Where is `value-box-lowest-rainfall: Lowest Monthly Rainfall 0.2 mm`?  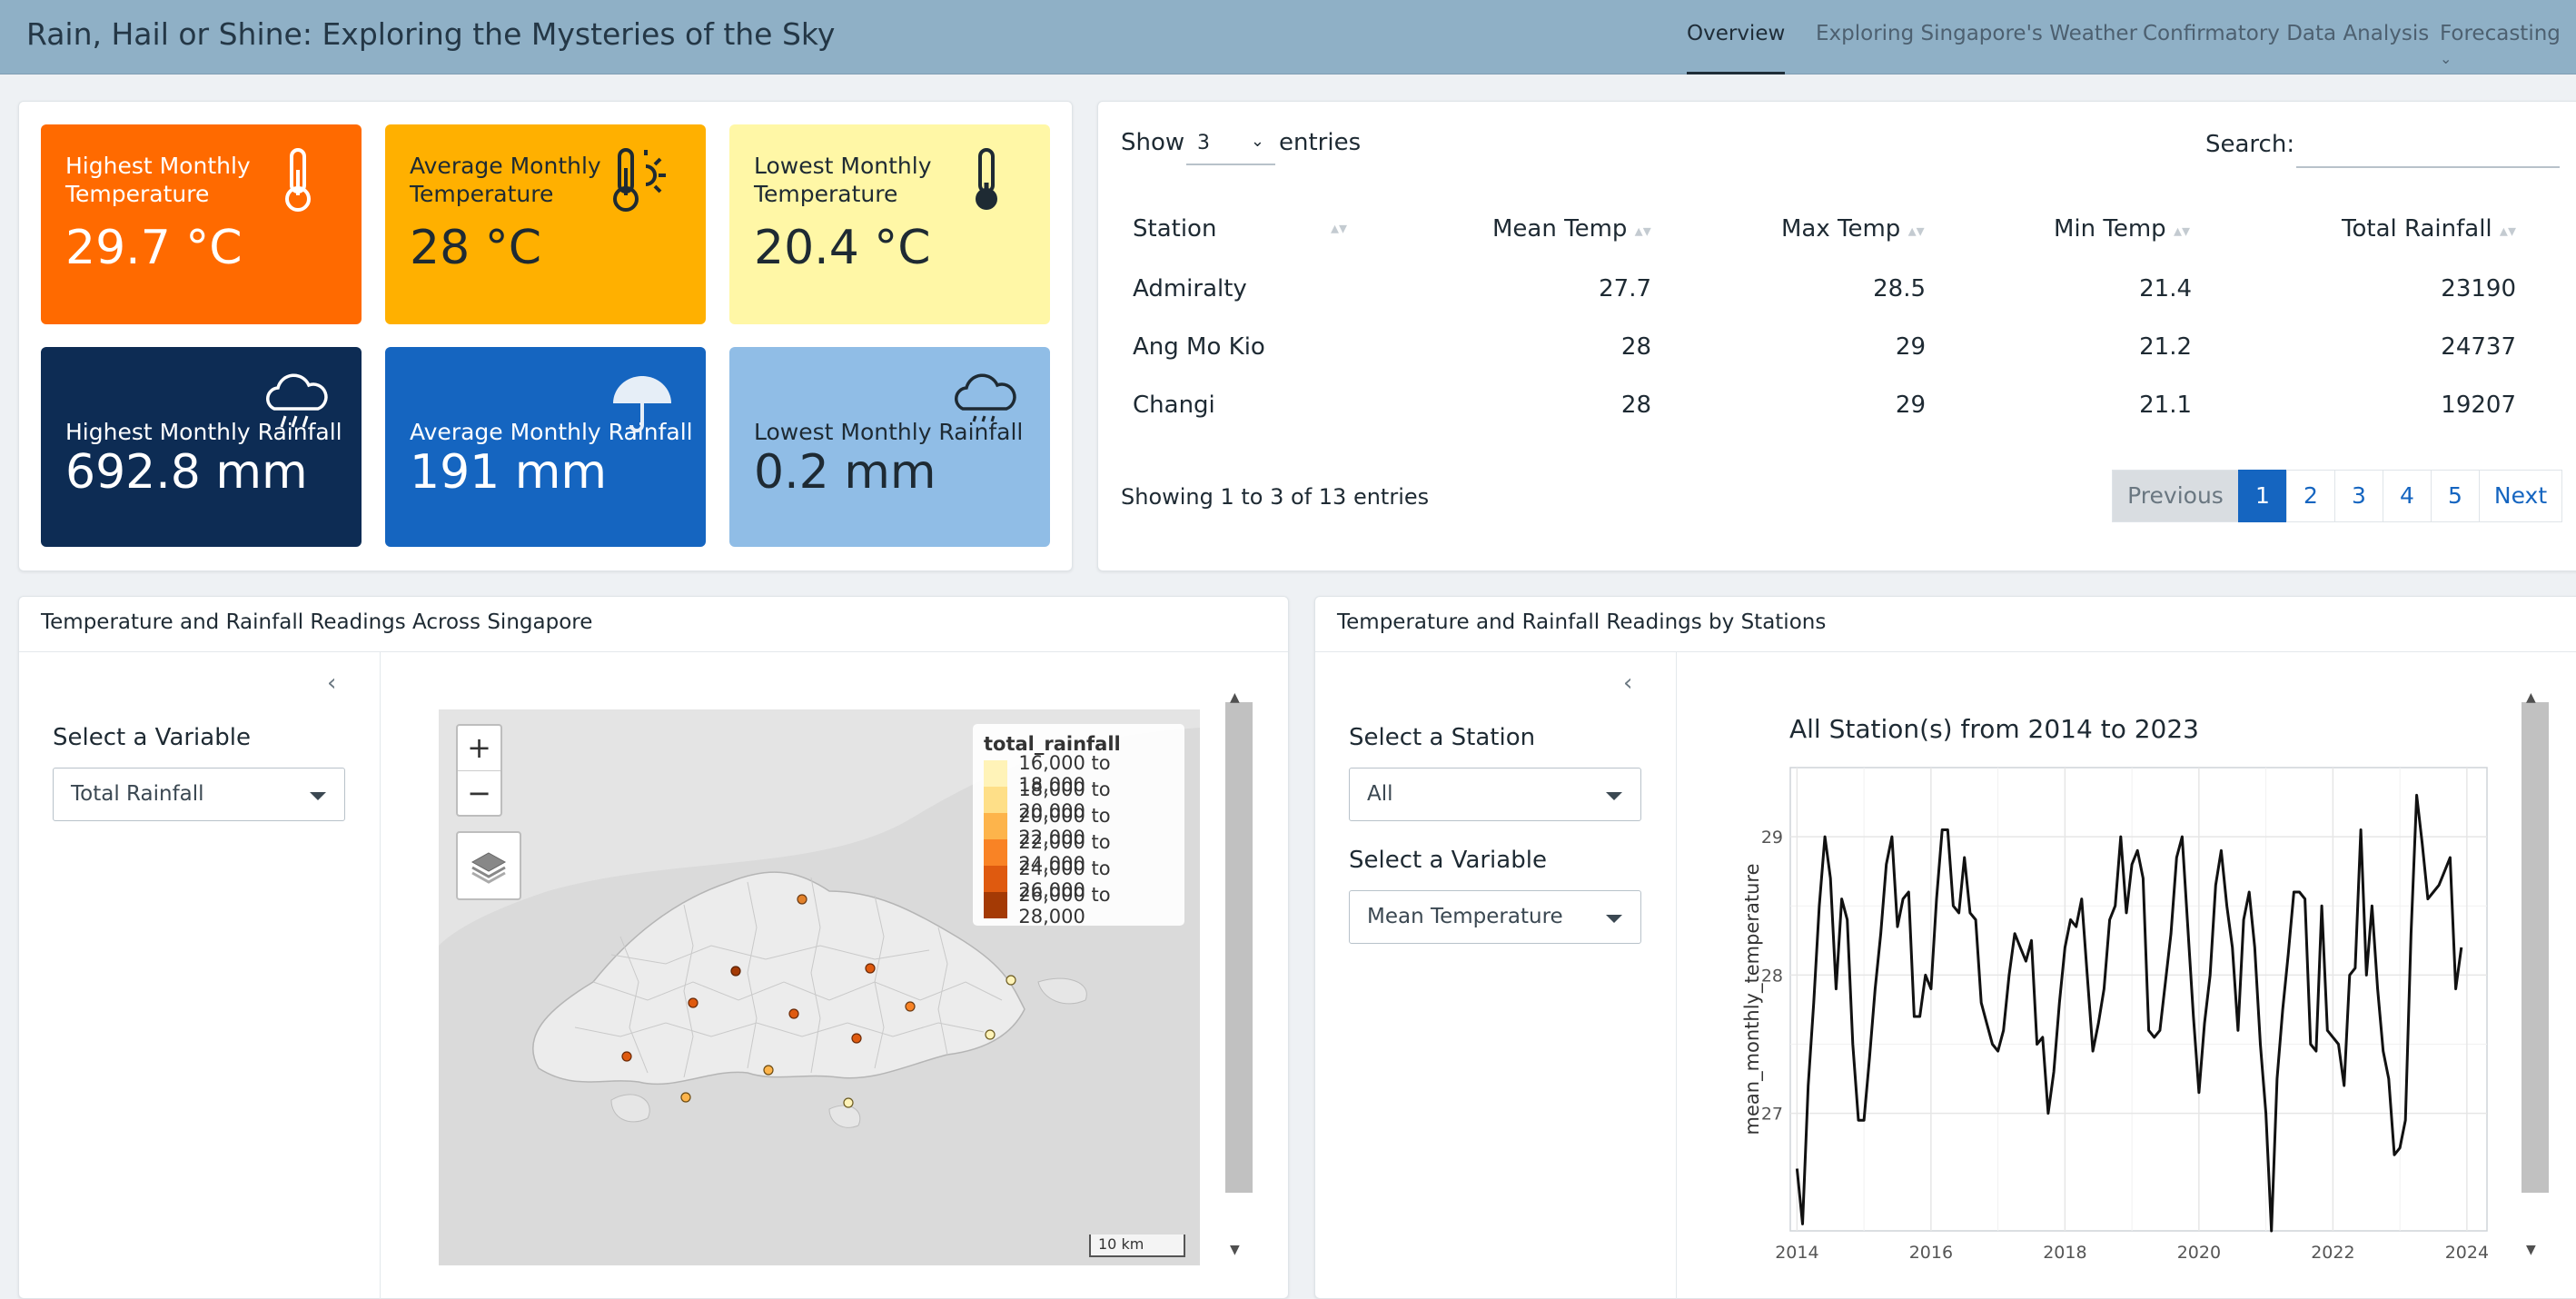 value-box-lowest-rainfall: Lowest Monthly Rainfall 0.2 mm is located at coordinates (889, 447).